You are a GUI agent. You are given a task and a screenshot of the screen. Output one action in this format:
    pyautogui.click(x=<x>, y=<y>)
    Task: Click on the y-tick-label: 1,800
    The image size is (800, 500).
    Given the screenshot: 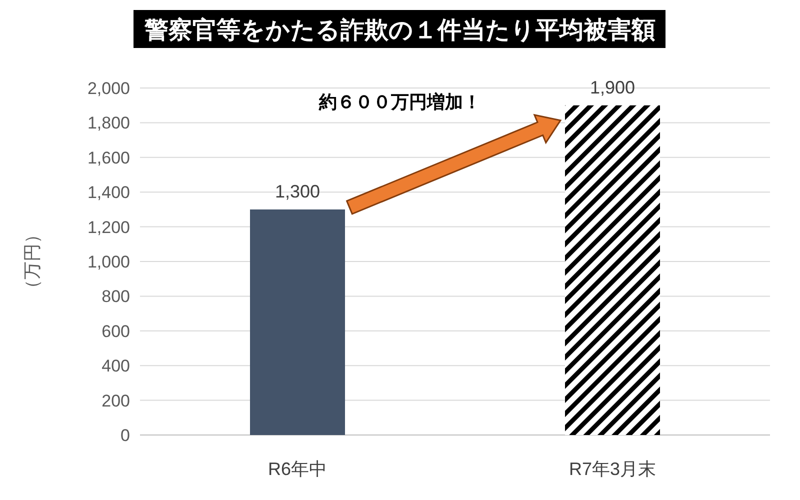 What is the action you would take?
    pyautogui.click(x=108, y=123)
    